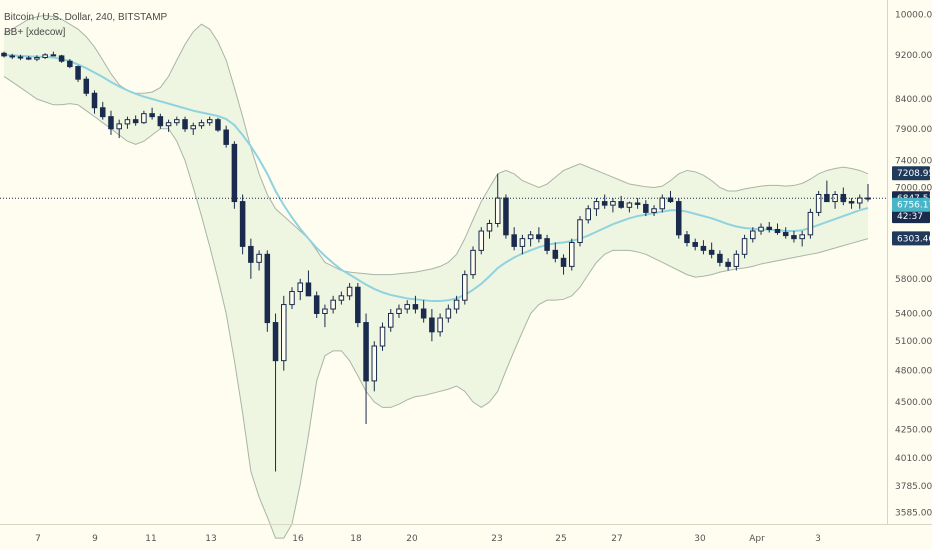  What do you see at coordinates (913, 342) in the screenshot?
I see `price-tick-label: 5100.00` at bounding box center [913, 342].